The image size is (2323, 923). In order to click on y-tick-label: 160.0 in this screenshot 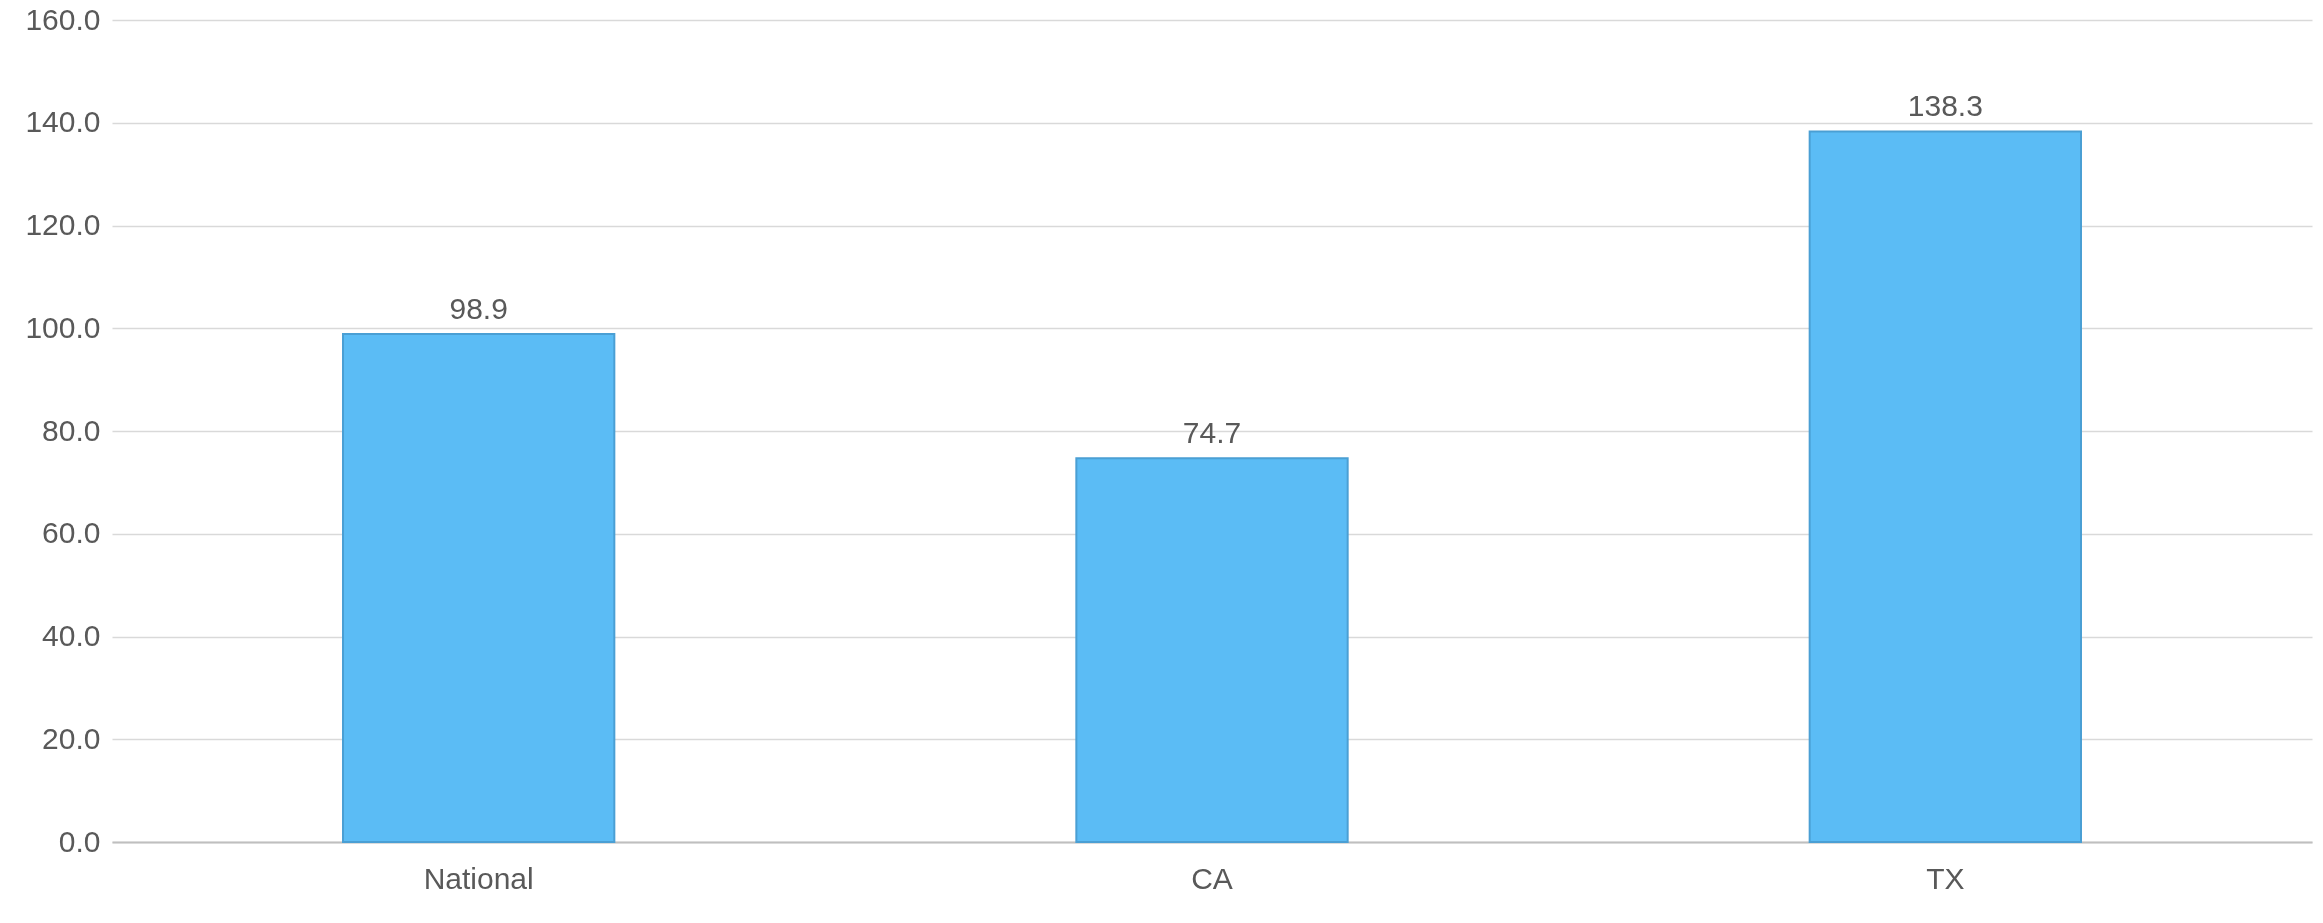, I will do `click(63, 19)`.